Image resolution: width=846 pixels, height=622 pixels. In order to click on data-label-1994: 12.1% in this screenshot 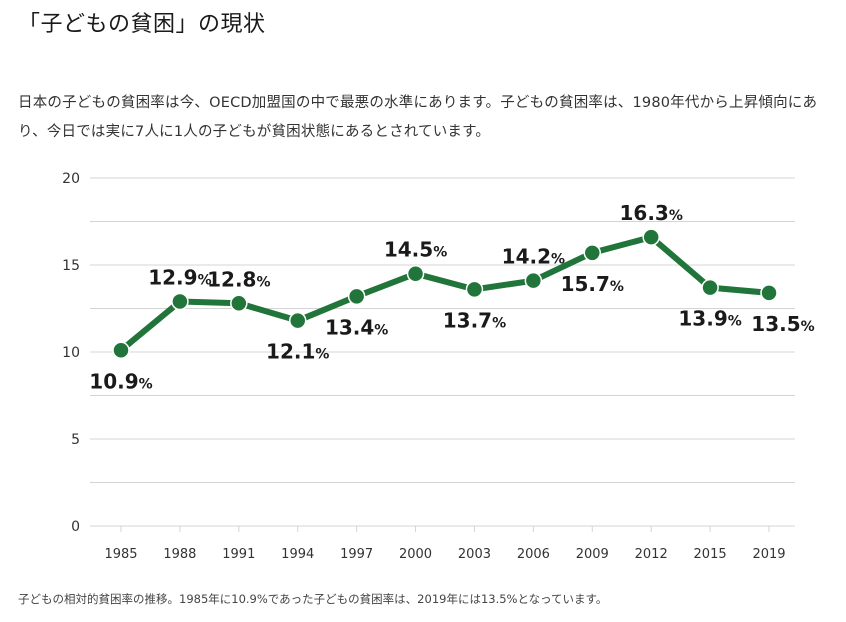, I will do `click(297, 352)`.